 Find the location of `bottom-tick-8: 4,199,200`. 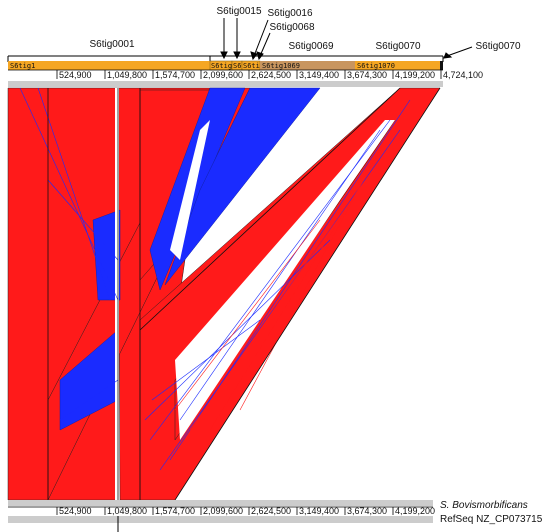

bottom-tick-8: 4,199,200 is located at coordinates (415, 511).